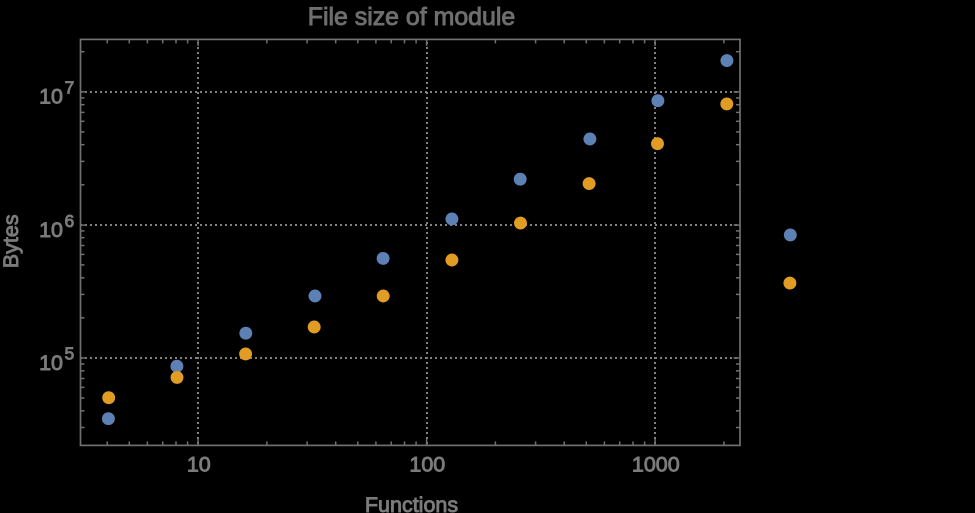 This screenshot has width=975, height=513. I want to click on svg-text: Bytes, so click(11, 241).